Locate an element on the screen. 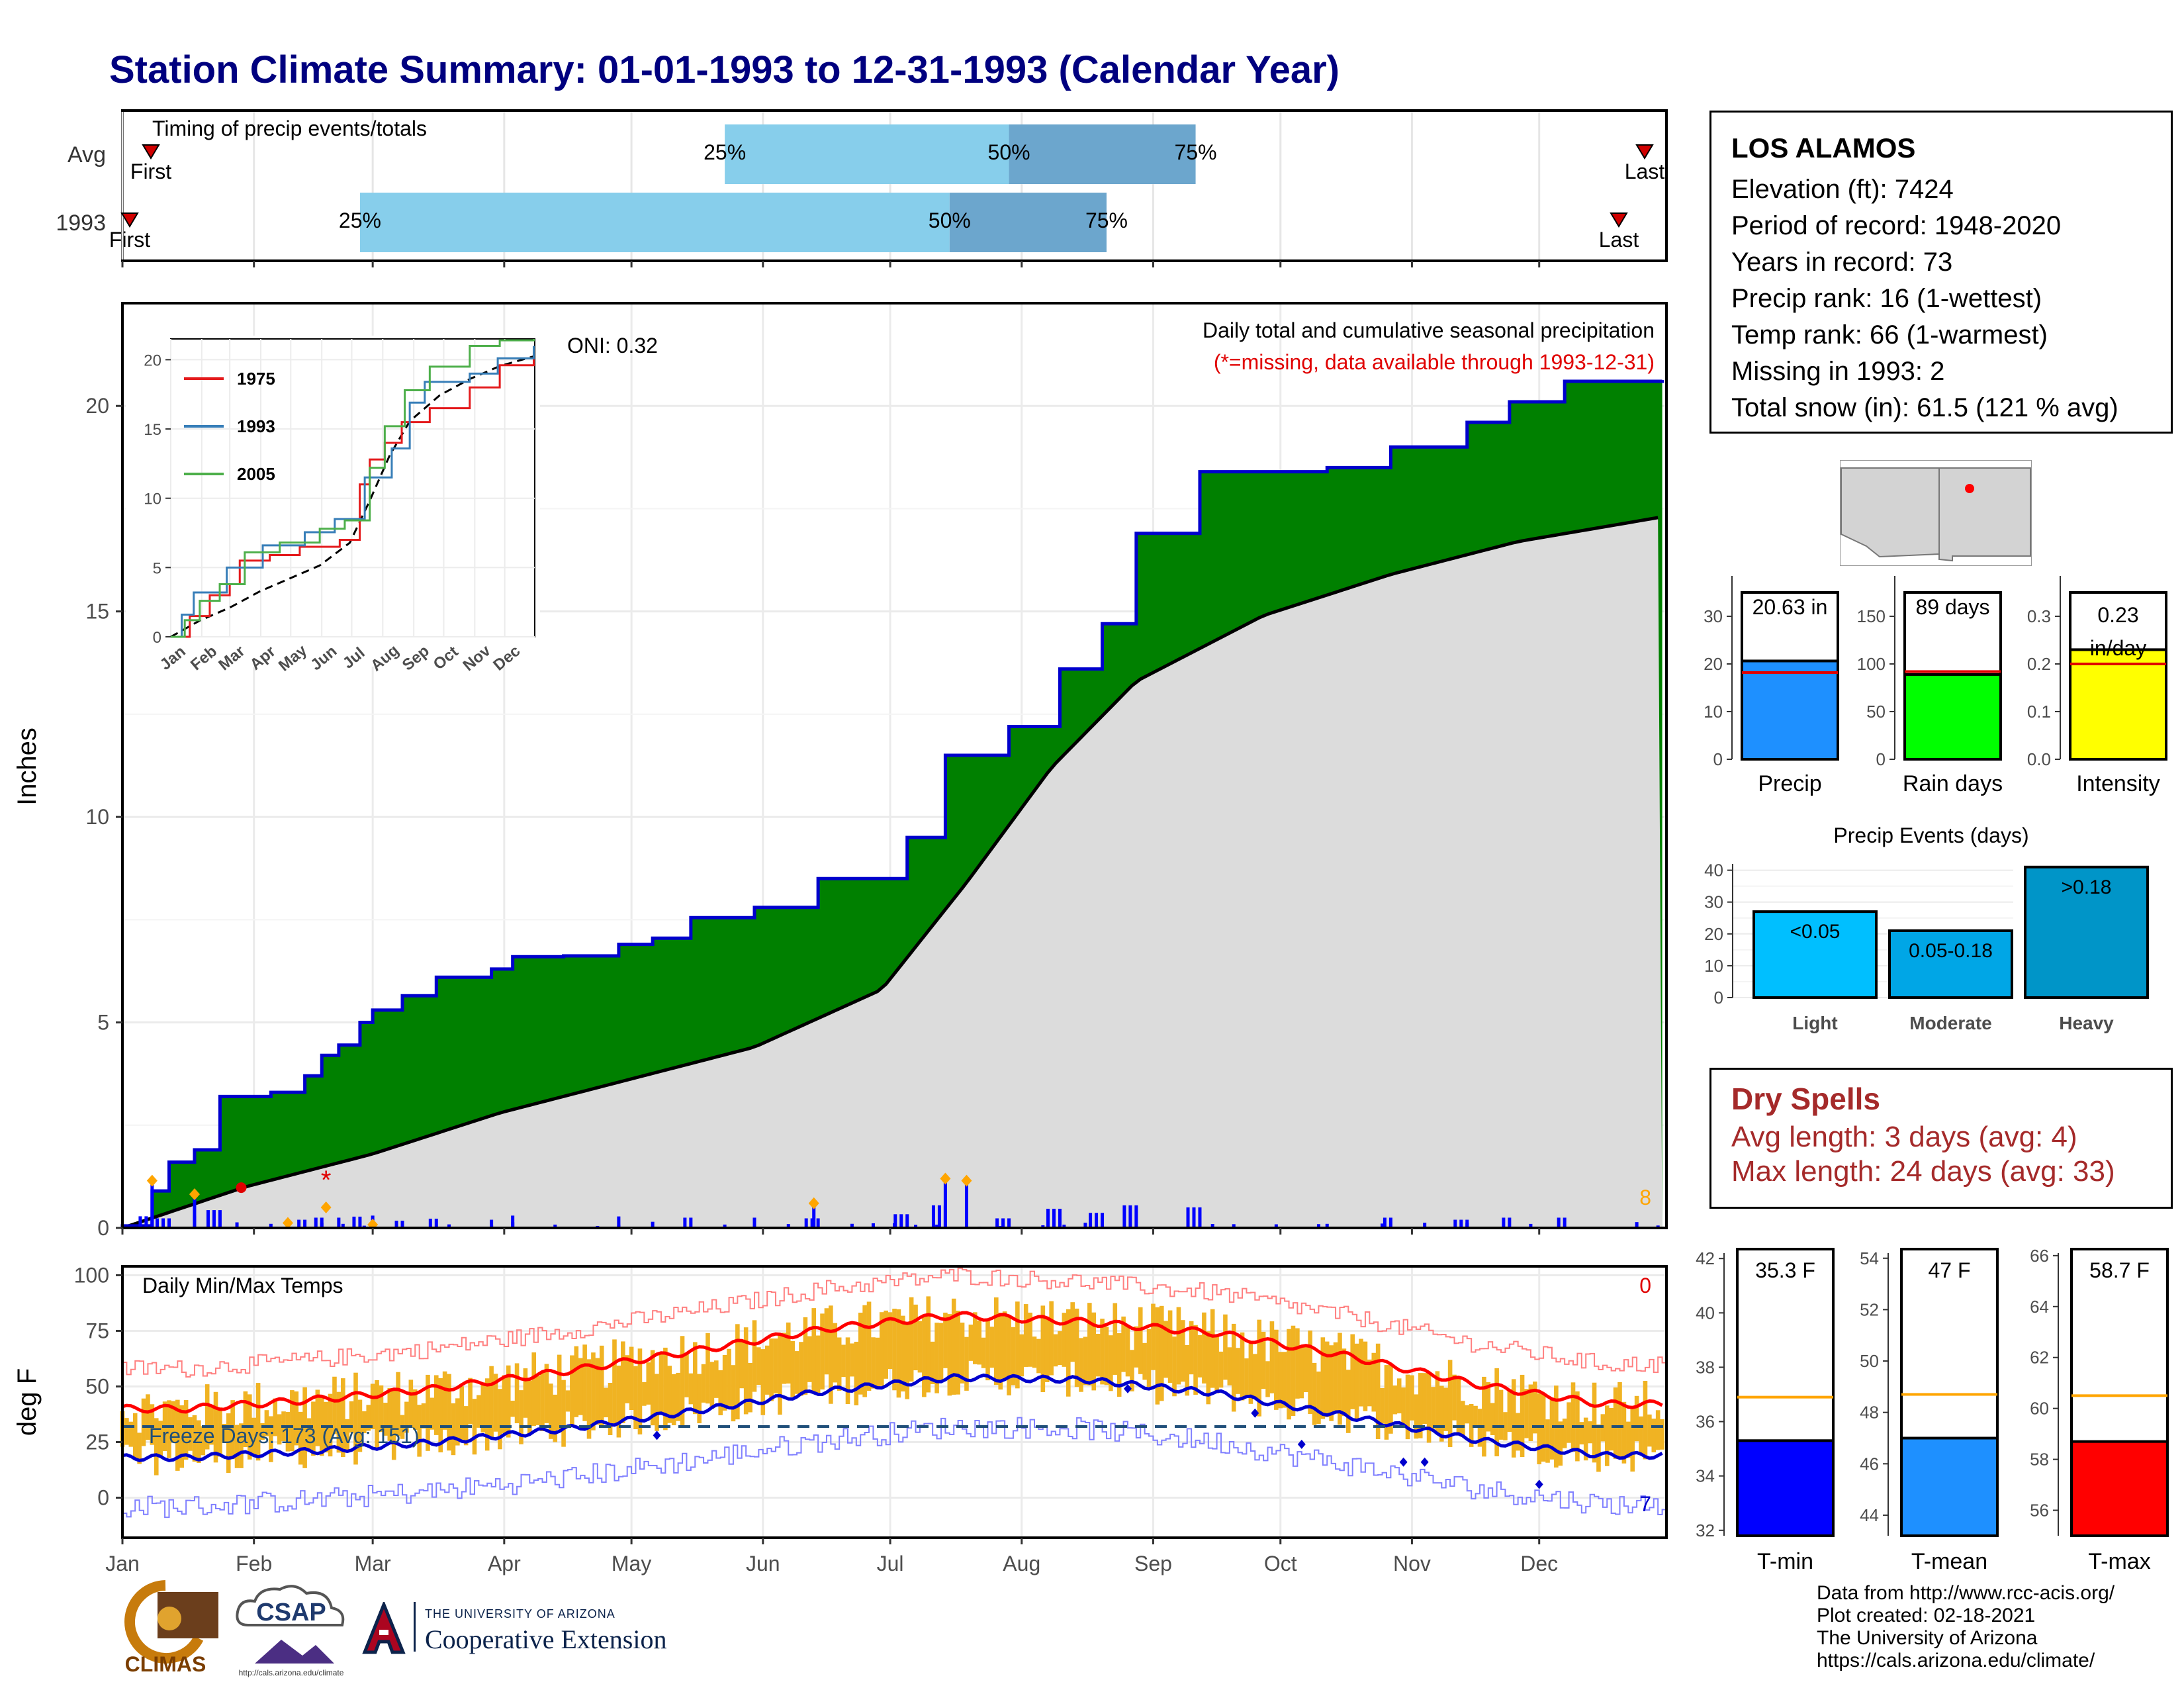 This screenshot has height=1688, width=2184. climas-sun is located at coordinates (170, 1618).